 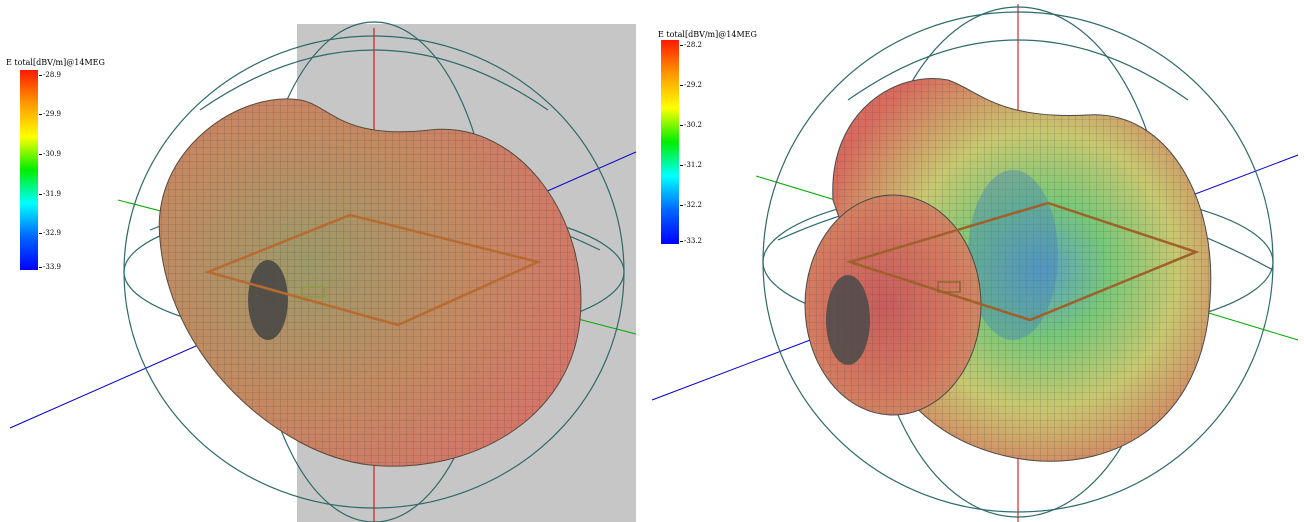 I want to click on legend-tick: -33.9, so click(x=50, y=267).